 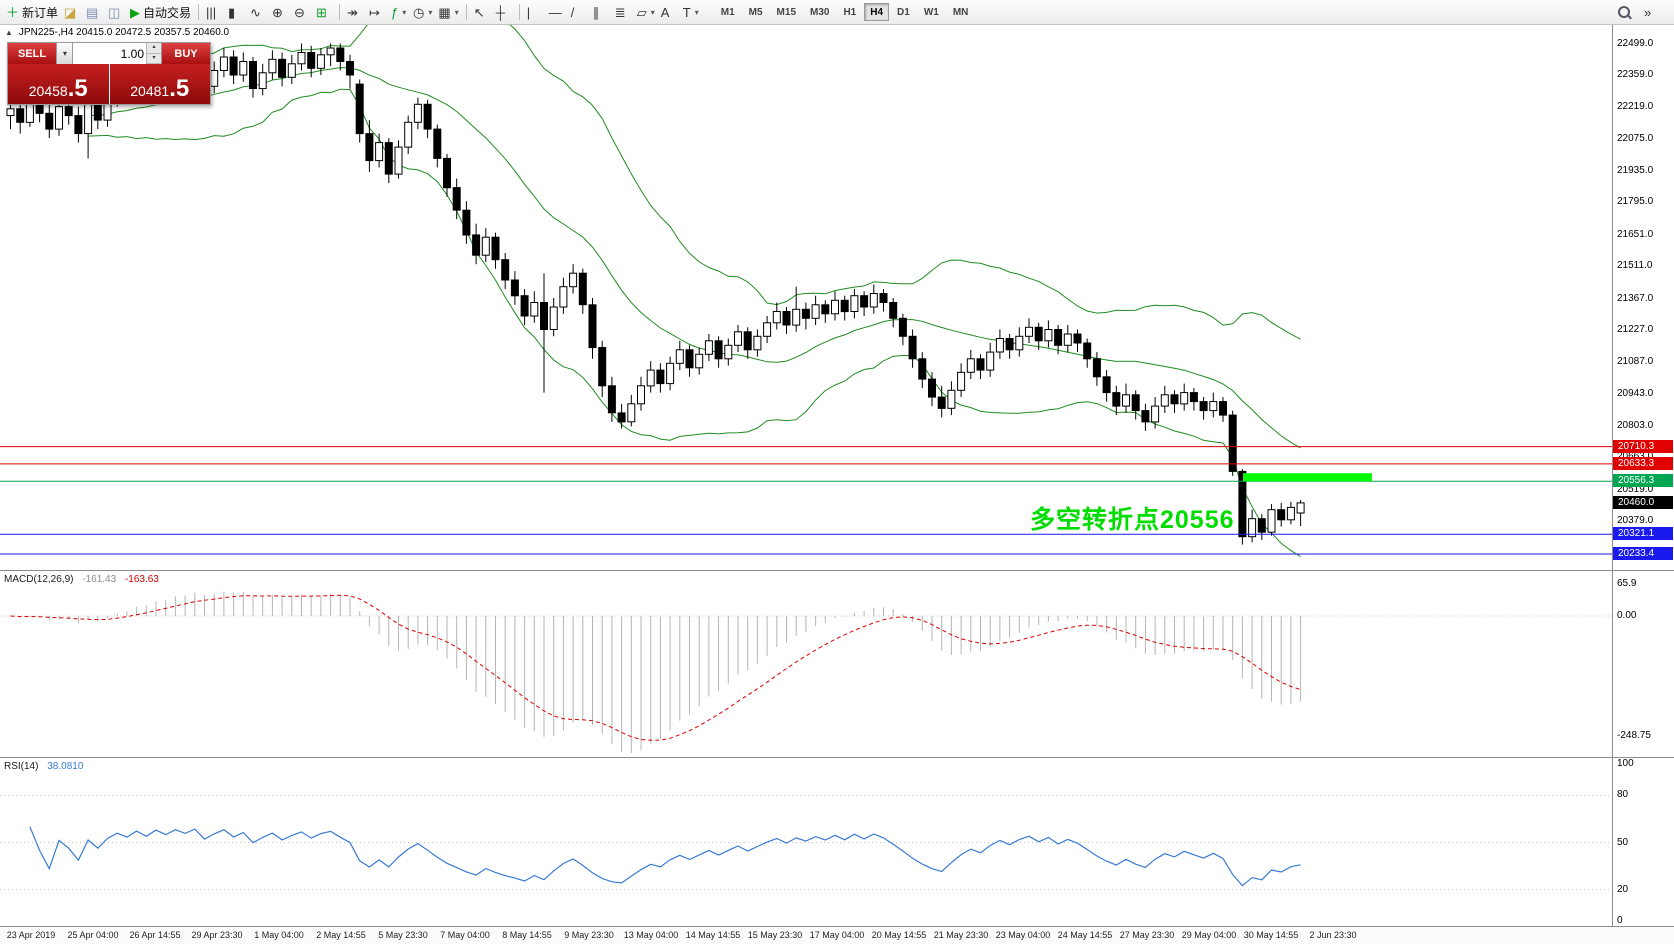 What do you see at coordinates (160, 12) in the screenshot?
I see `autotrade-button: ▶ 自动交易` at bounding box center [160, 12].